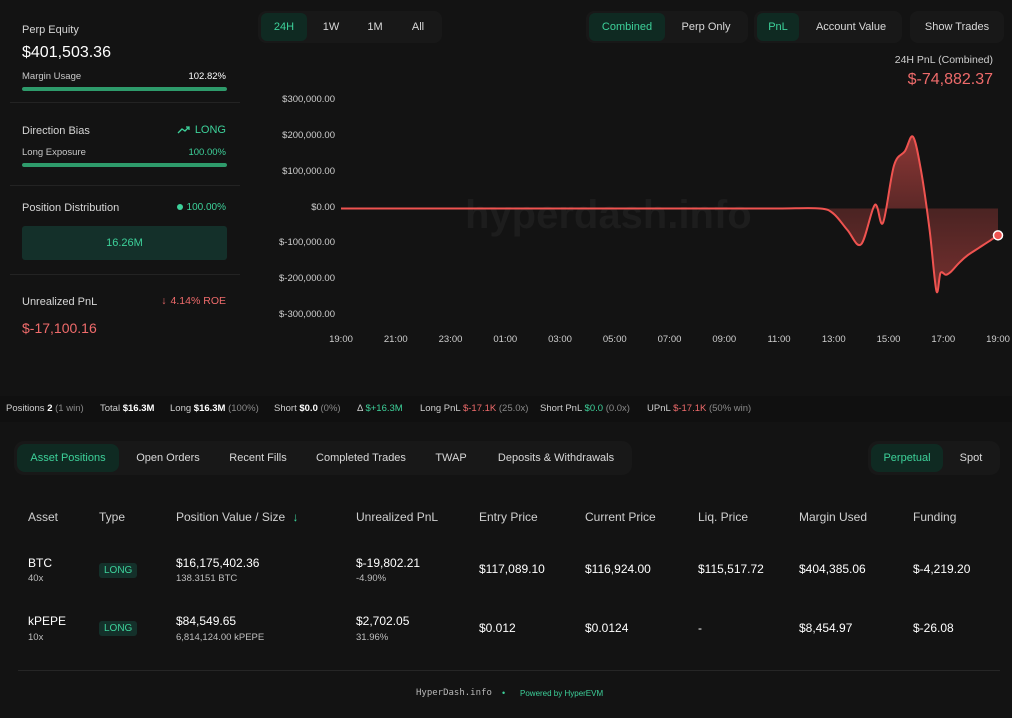 Image resolution: width=1012 pixels, height=718 pixels. What do you see at coordinates (323, 207) in the screenshot?
I see `y-tick-label: $0.00` at bounding box center [323, 207].